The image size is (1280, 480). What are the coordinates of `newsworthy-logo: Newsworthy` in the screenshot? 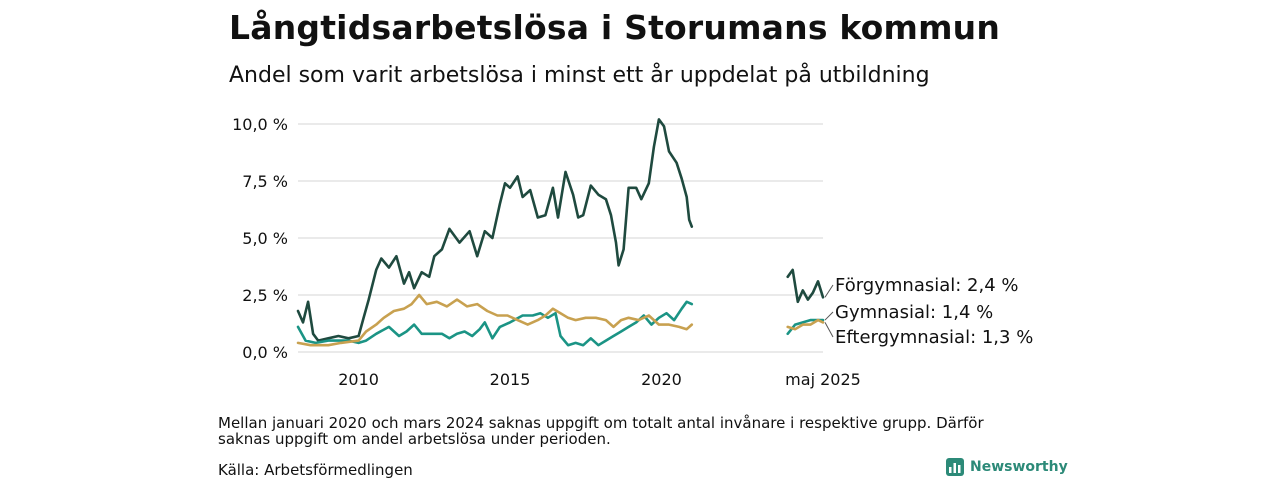 It's located at (1007, 467).